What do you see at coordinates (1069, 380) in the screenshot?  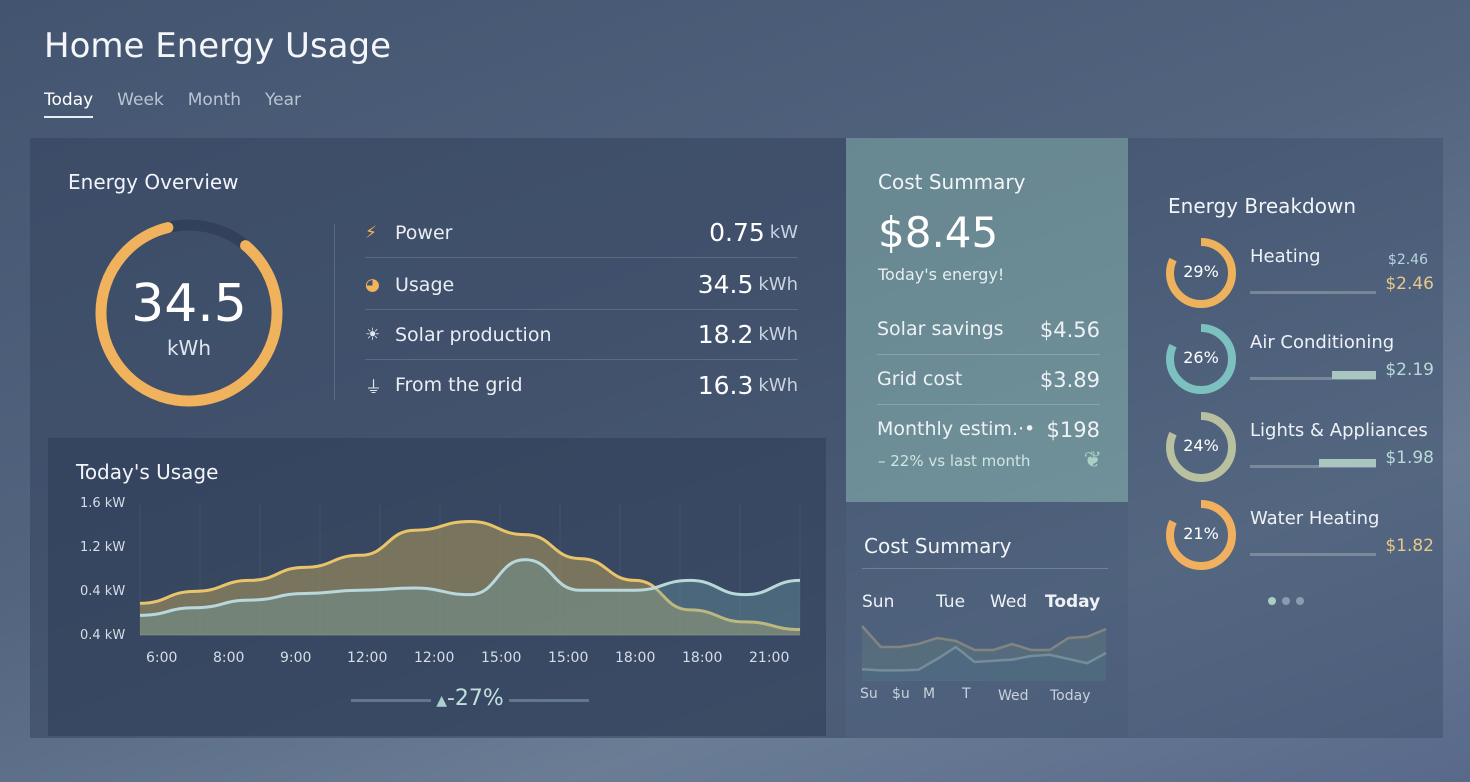 I see `row-value: $3.89` at bounding box center [1069, 380].